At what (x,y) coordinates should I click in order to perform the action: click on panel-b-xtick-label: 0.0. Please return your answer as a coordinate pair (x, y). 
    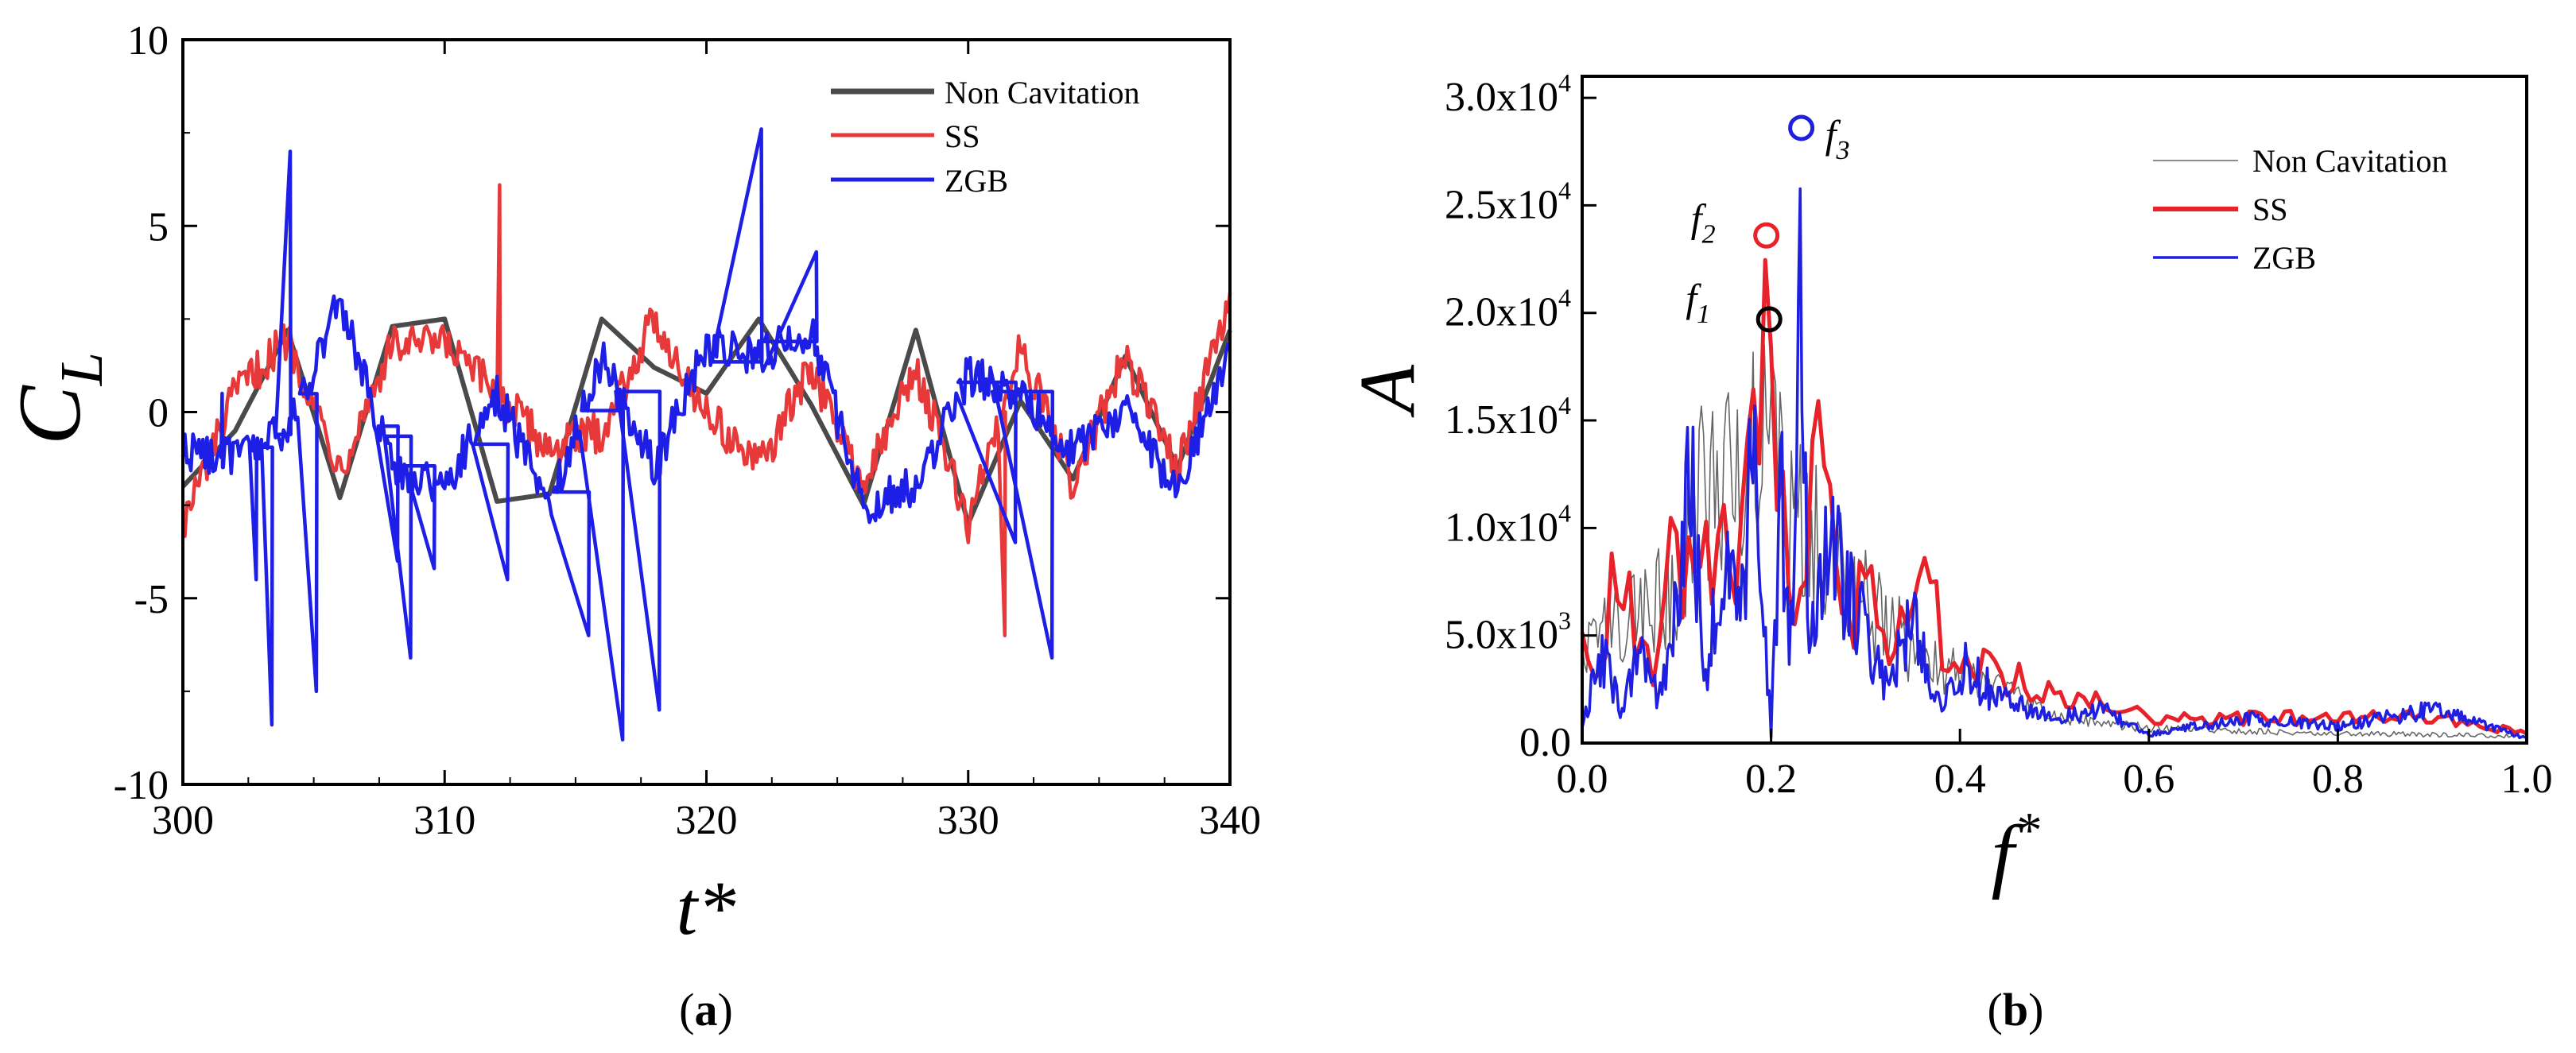
    Looking at the image, I should click on (1582, 779).